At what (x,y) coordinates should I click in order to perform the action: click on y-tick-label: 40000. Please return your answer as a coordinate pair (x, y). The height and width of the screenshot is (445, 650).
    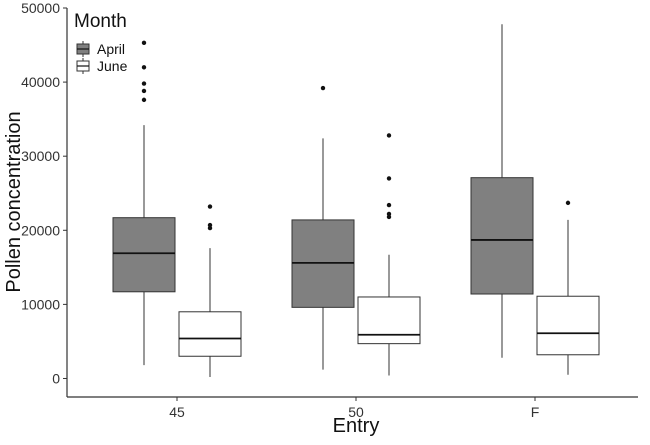
    Looking at the image, I should click on (40, 82).